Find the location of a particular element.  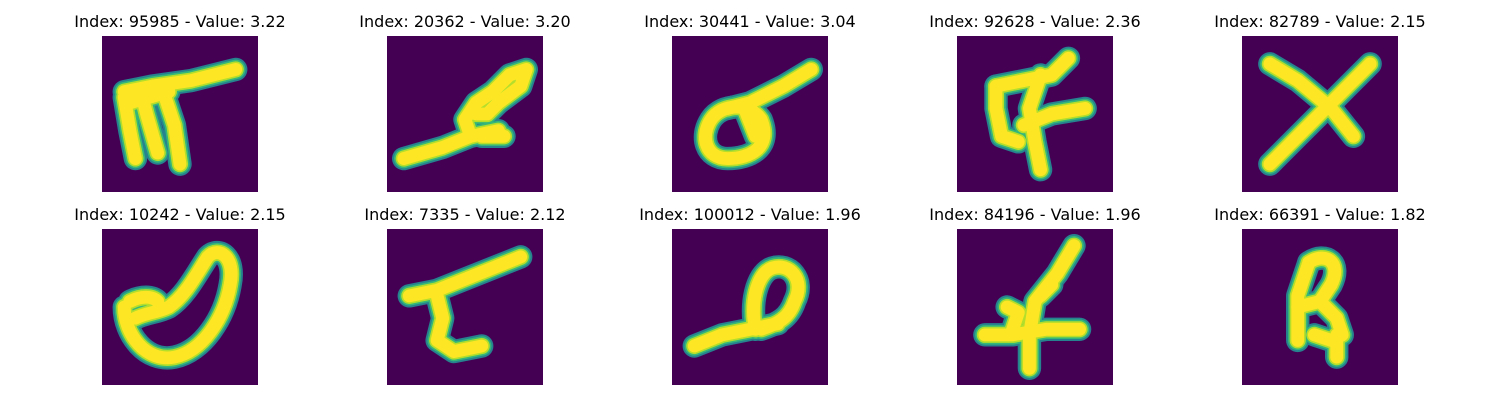

panel-title: Index: 95985 - Value: 3.22 is located at coordinates (180, 21).